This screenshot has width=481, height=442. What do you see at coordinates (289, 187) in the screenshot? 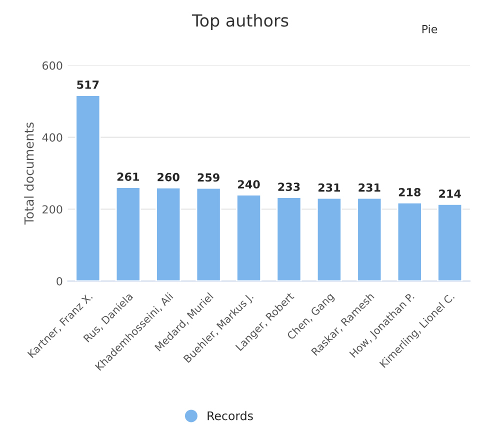
I see `data-label: 233` at bounding box center [289, 187].